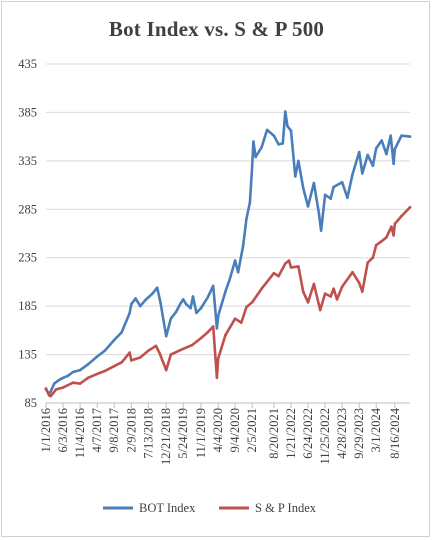 This screenshot has width=433, height=540. Describe the element at coordinates (114, 430) in the screenshot. I see `x-tick-label: 9/8/2017` at that location.